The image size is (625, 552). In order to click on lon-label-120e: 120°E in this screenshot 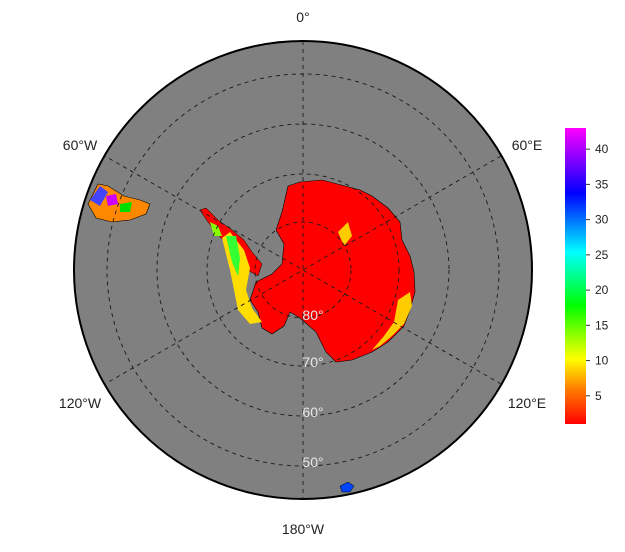, I will do `click(527, 403)`.